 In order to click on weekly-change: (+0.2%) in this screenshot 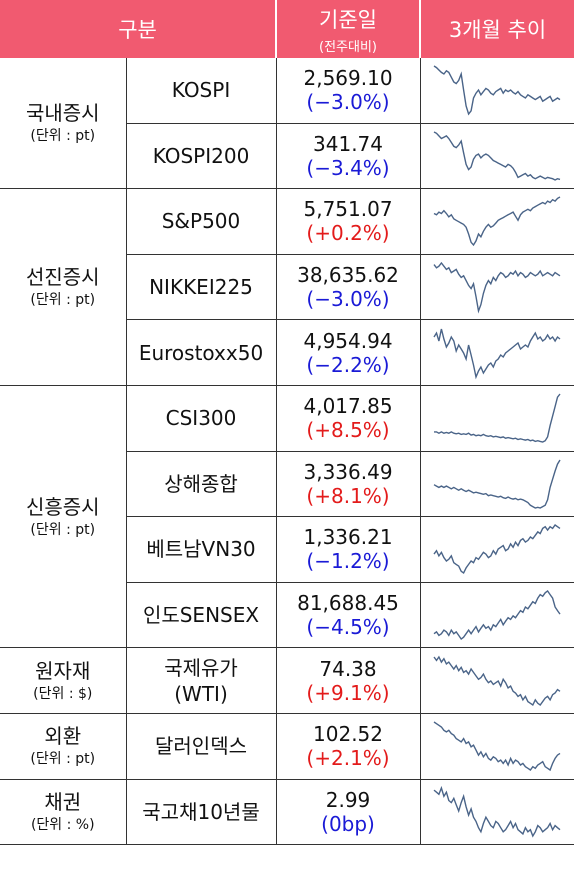, I will do `click(348, 233)`.